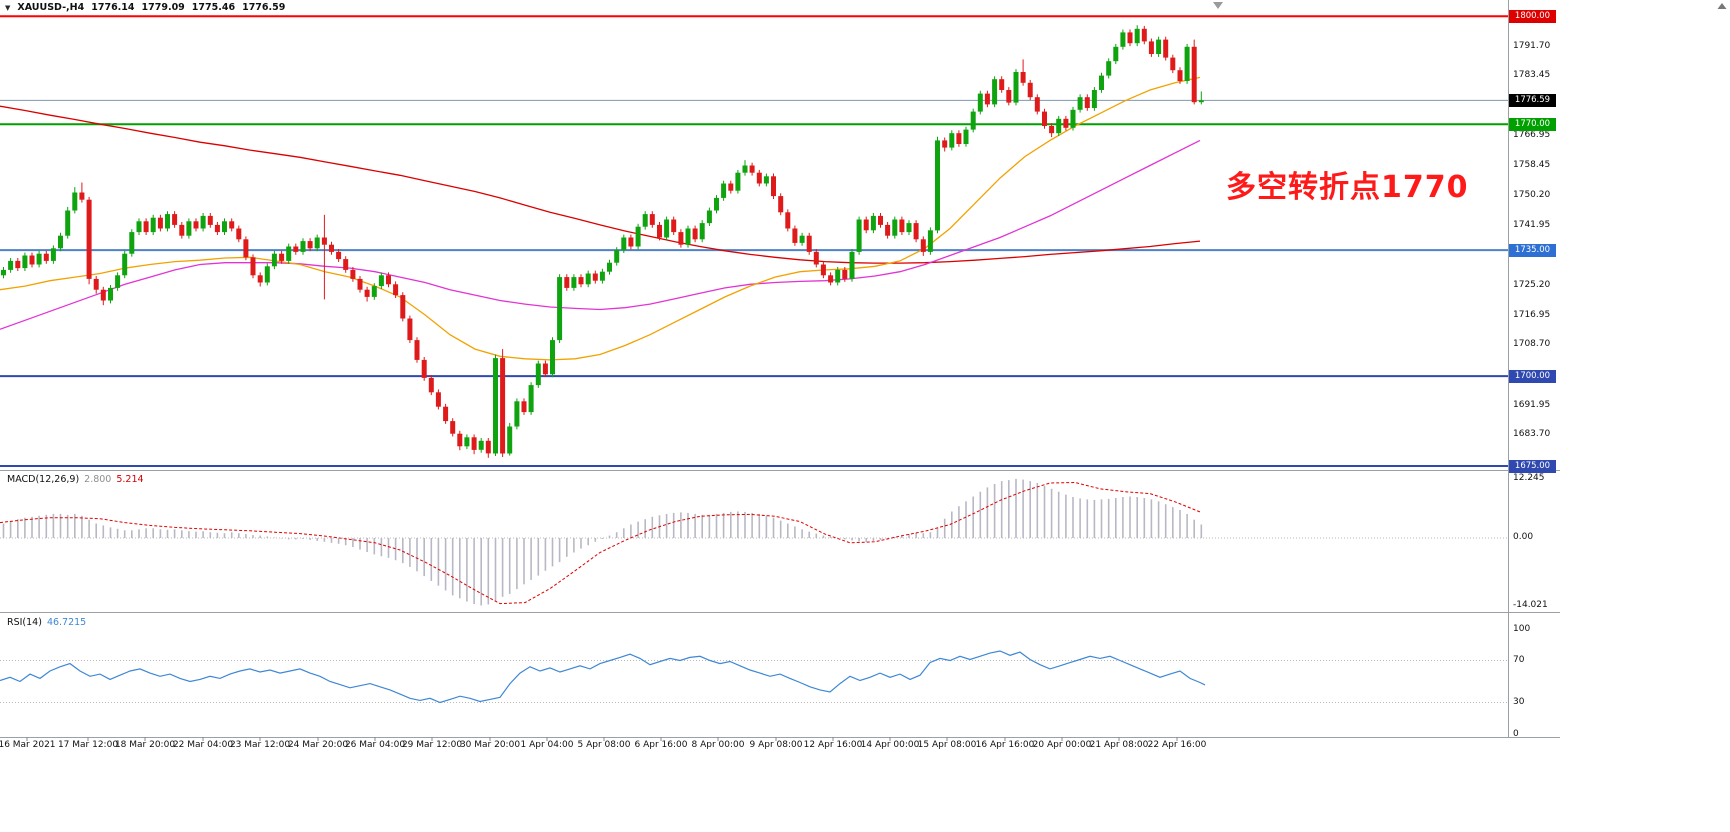 This screenshot has height=832, width=1730. Describe the element at coordinates (264, 7) in the screenshot. I see `ohlc-close: 1776.59` at that location.